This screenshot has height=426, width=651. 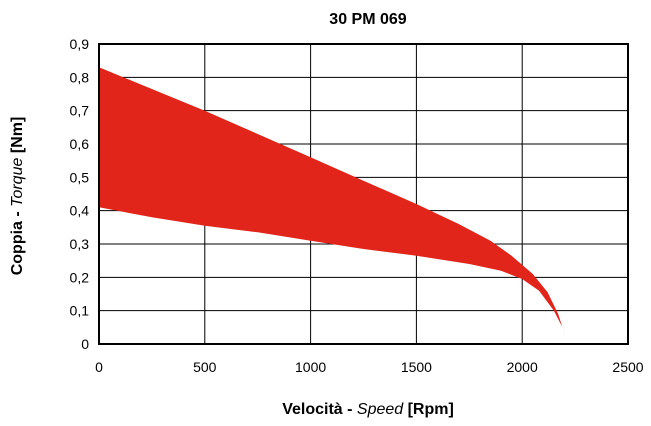 I want to click on y-tick-label: 0,6, so click(x=80, y=144).